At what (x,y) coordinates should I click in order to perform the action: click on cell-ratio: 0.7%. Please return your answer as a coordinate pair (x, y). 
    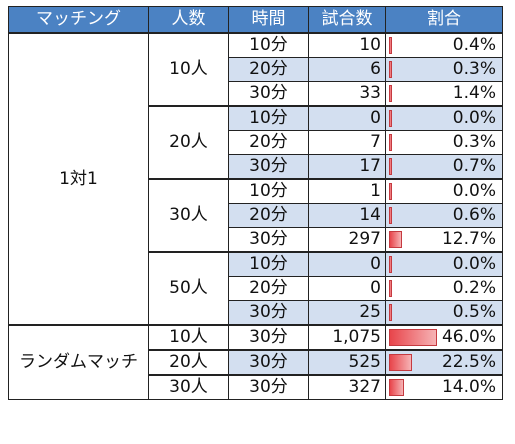
    Looking at the image, I should click on (444, 167).